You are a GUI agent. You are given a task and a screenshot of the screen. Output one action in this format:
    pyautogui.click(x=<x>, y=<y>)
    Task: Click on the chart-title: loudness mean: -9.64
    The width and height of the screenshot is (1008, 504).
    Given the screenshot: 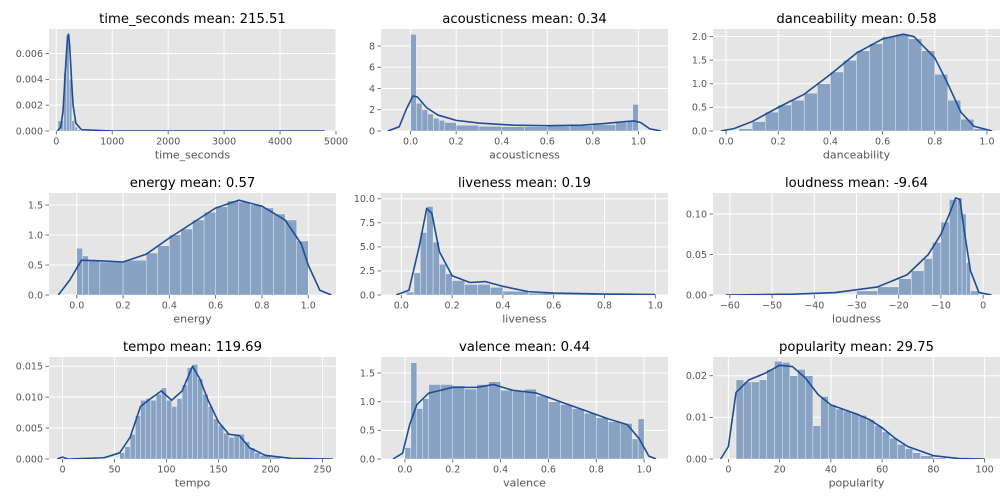 What is the action you would take?
    pyautogui.click(x=856, y=183)
    